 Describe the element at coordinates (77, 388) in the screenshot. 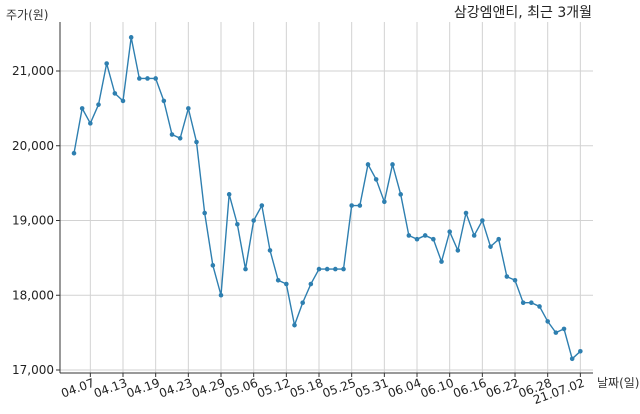

I see `x-tick-label: 04.07` at that location.